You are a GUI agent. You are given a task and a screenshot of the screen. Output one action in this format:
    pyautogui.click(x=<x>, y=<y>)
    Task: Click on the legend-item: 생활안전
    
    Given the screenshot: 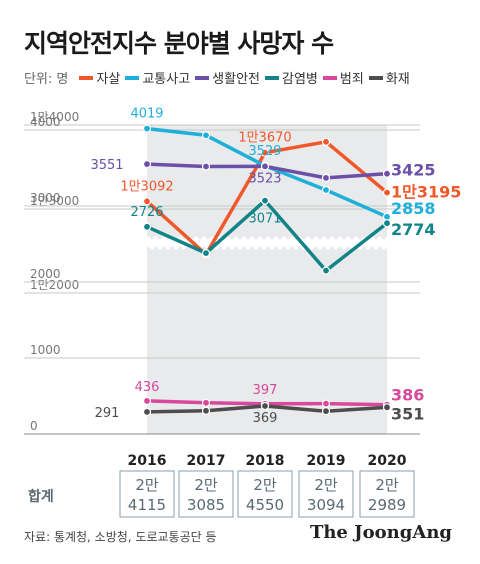 What is the action you would take?
    pyautogui.click(x=227, y=77)
    